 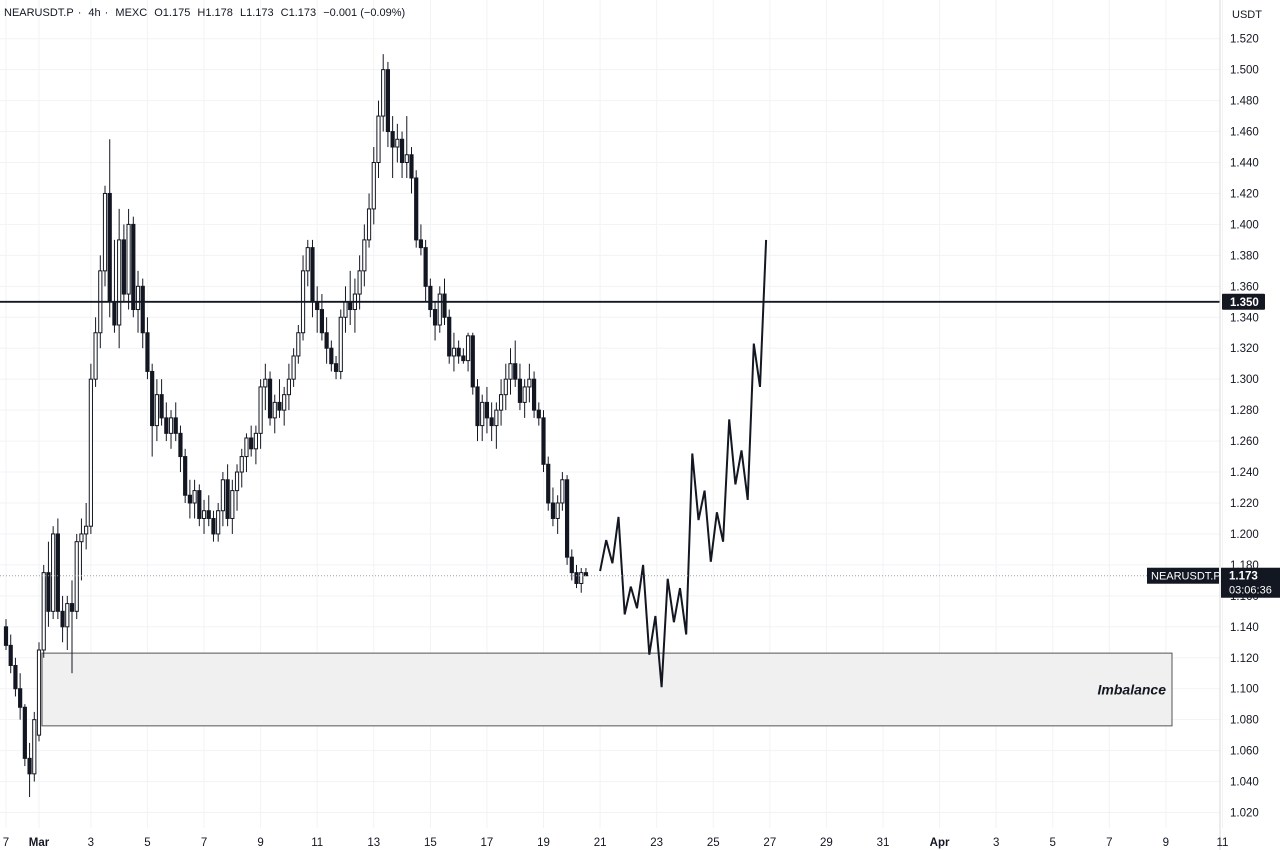 What do you see at coordinates (1244, 814) in the screenshot?
I see `price-tick: 1.020` at bounding box center [1244, 814].